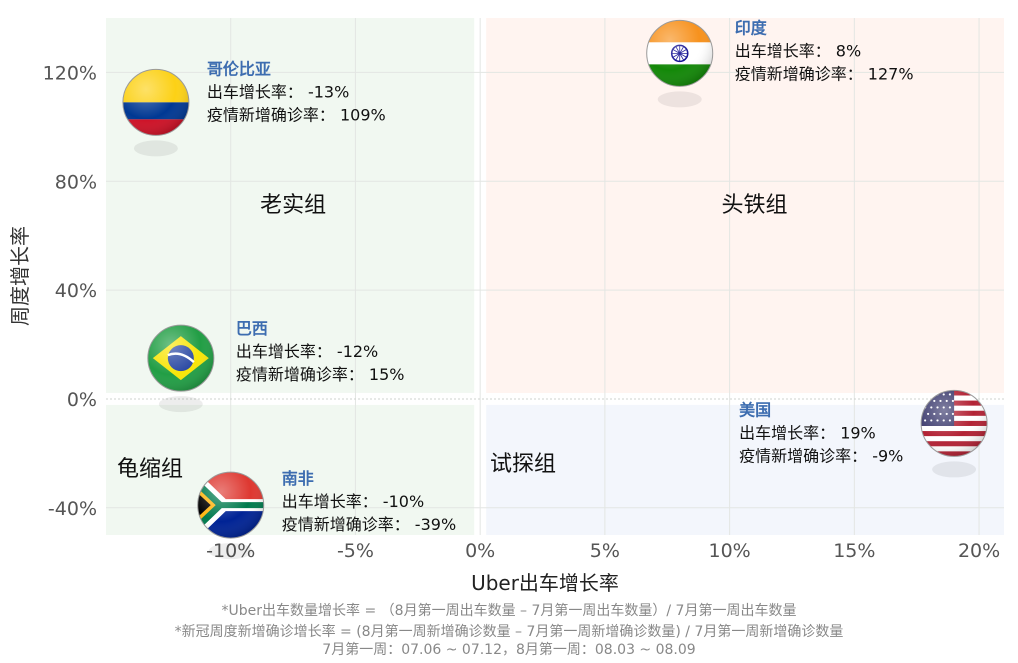  Describe the element at coordinates (72, 509) in the screenshot. I see `y-tick-label: -40%` at that location.